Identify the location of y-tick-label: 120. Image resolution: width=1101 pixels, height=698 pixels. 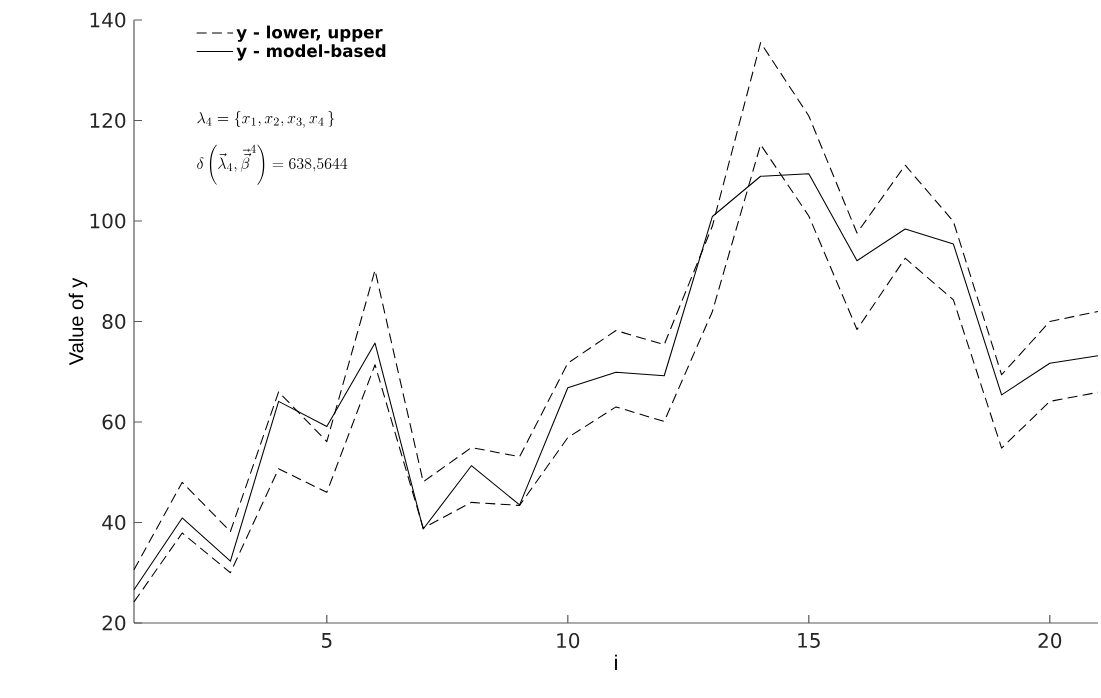
(108, 120).